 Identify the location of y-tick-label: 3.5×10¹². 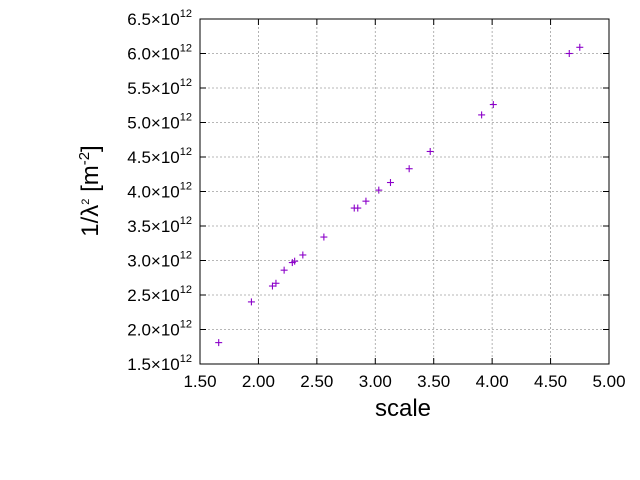
(159, 225).